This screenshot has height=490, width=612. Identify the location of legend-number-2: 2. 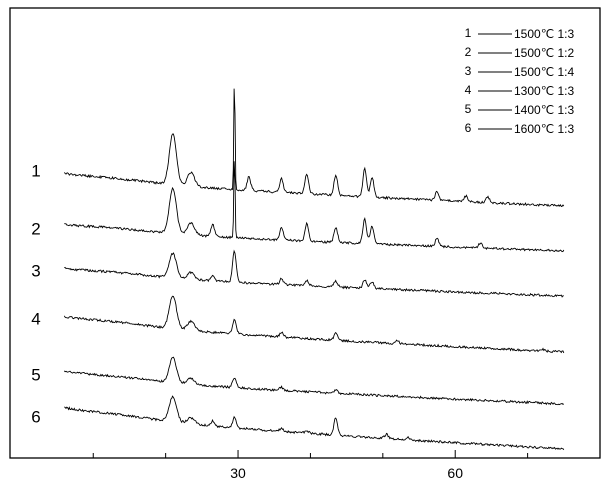
(468, 52).